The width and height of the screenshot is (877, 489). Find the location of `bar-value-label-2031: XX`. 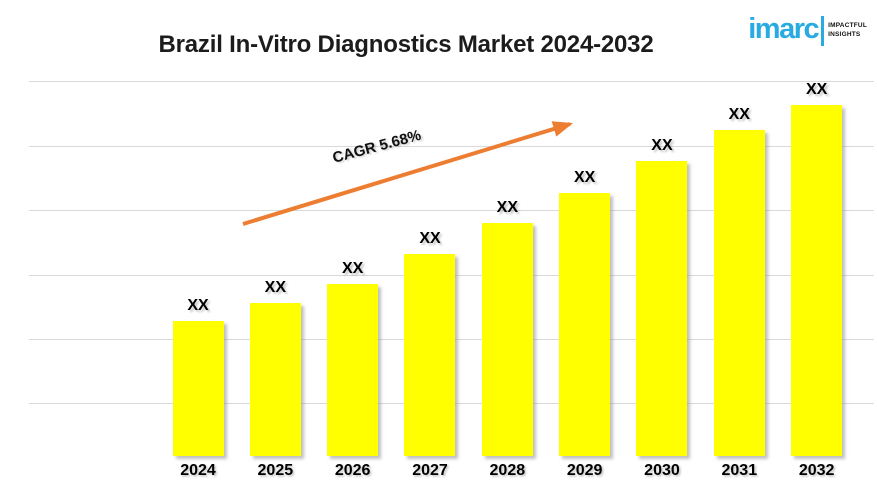

bar-value-label-2031: XX is located at coordinates (739, 114).